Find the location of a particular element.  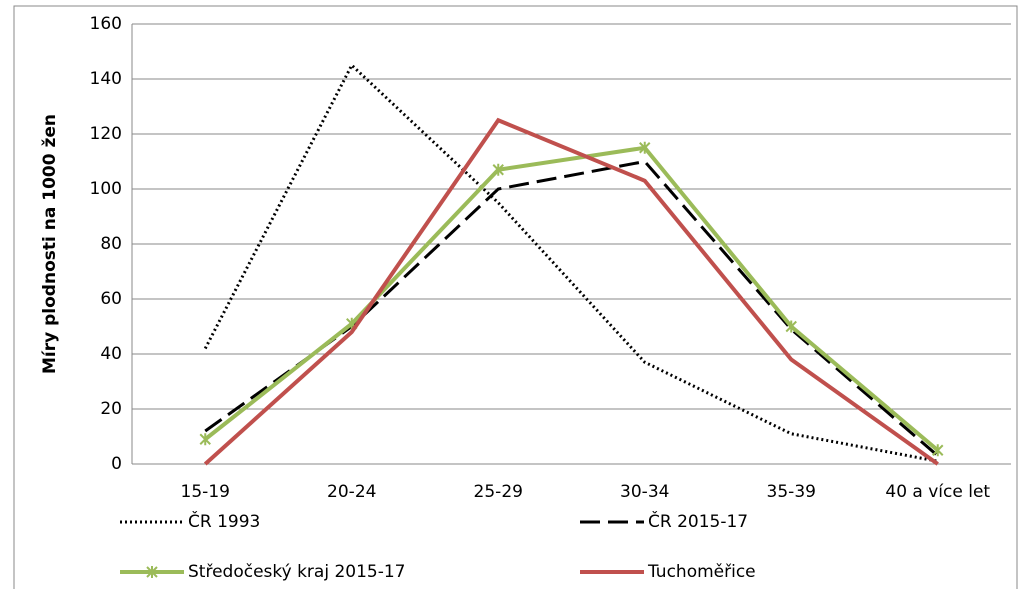

y-tick-label: 100 is located at coordinates (106, 189).